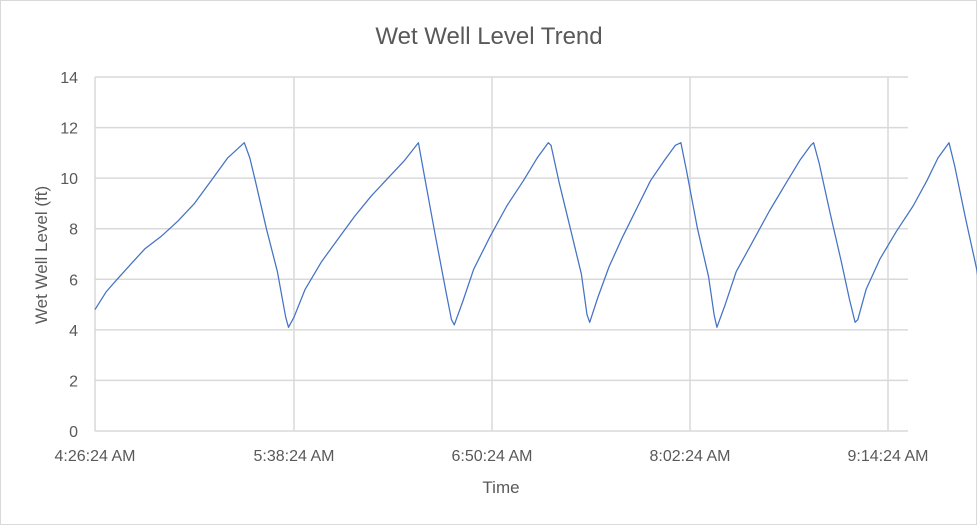 This screenshot has width=977, height=525. I want to click on x-axis-title: Time, so click(500, 487).